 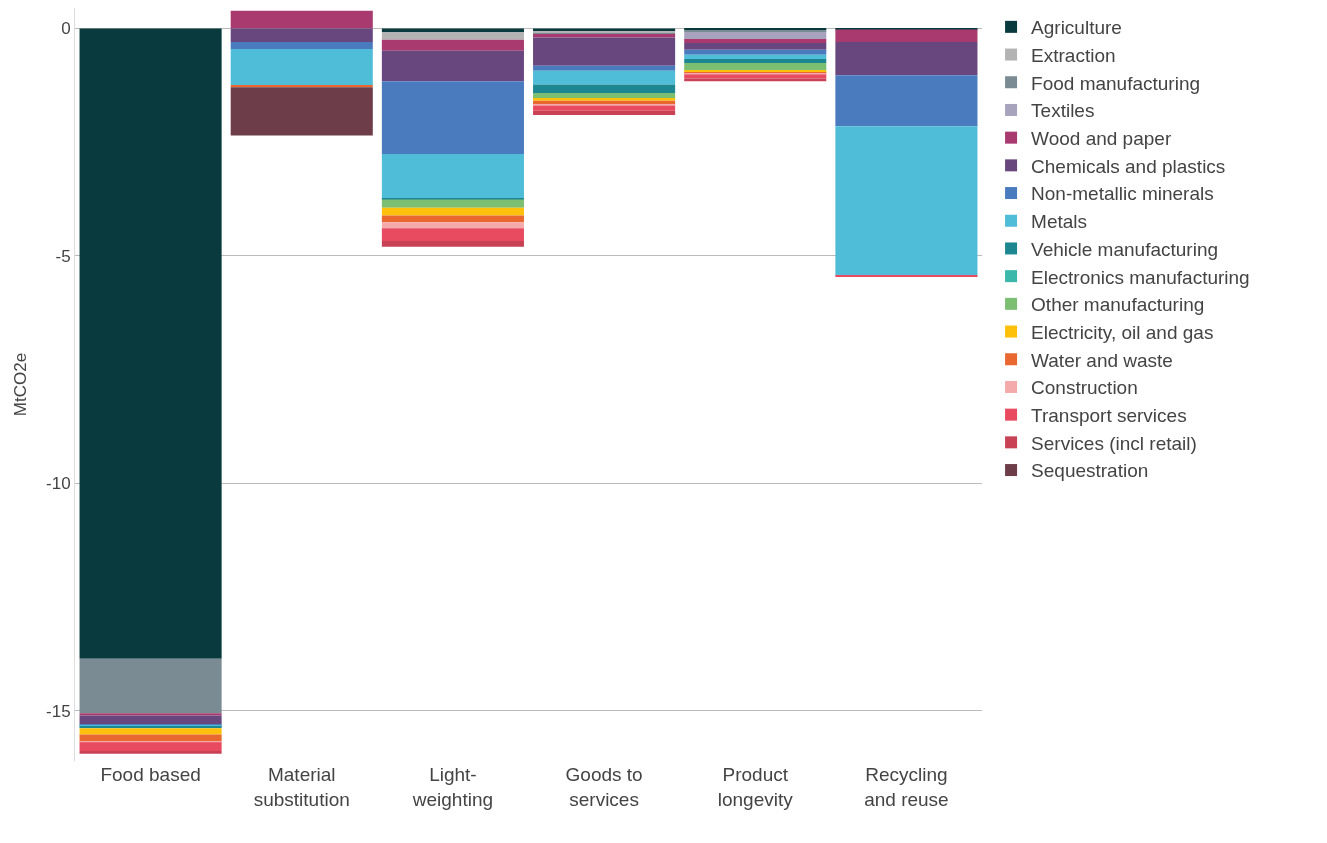 What do you see at coordinates (301, 787) in the screenshot?
I see `x-tick-label: Material substitution` at bounding box center [301, 787].